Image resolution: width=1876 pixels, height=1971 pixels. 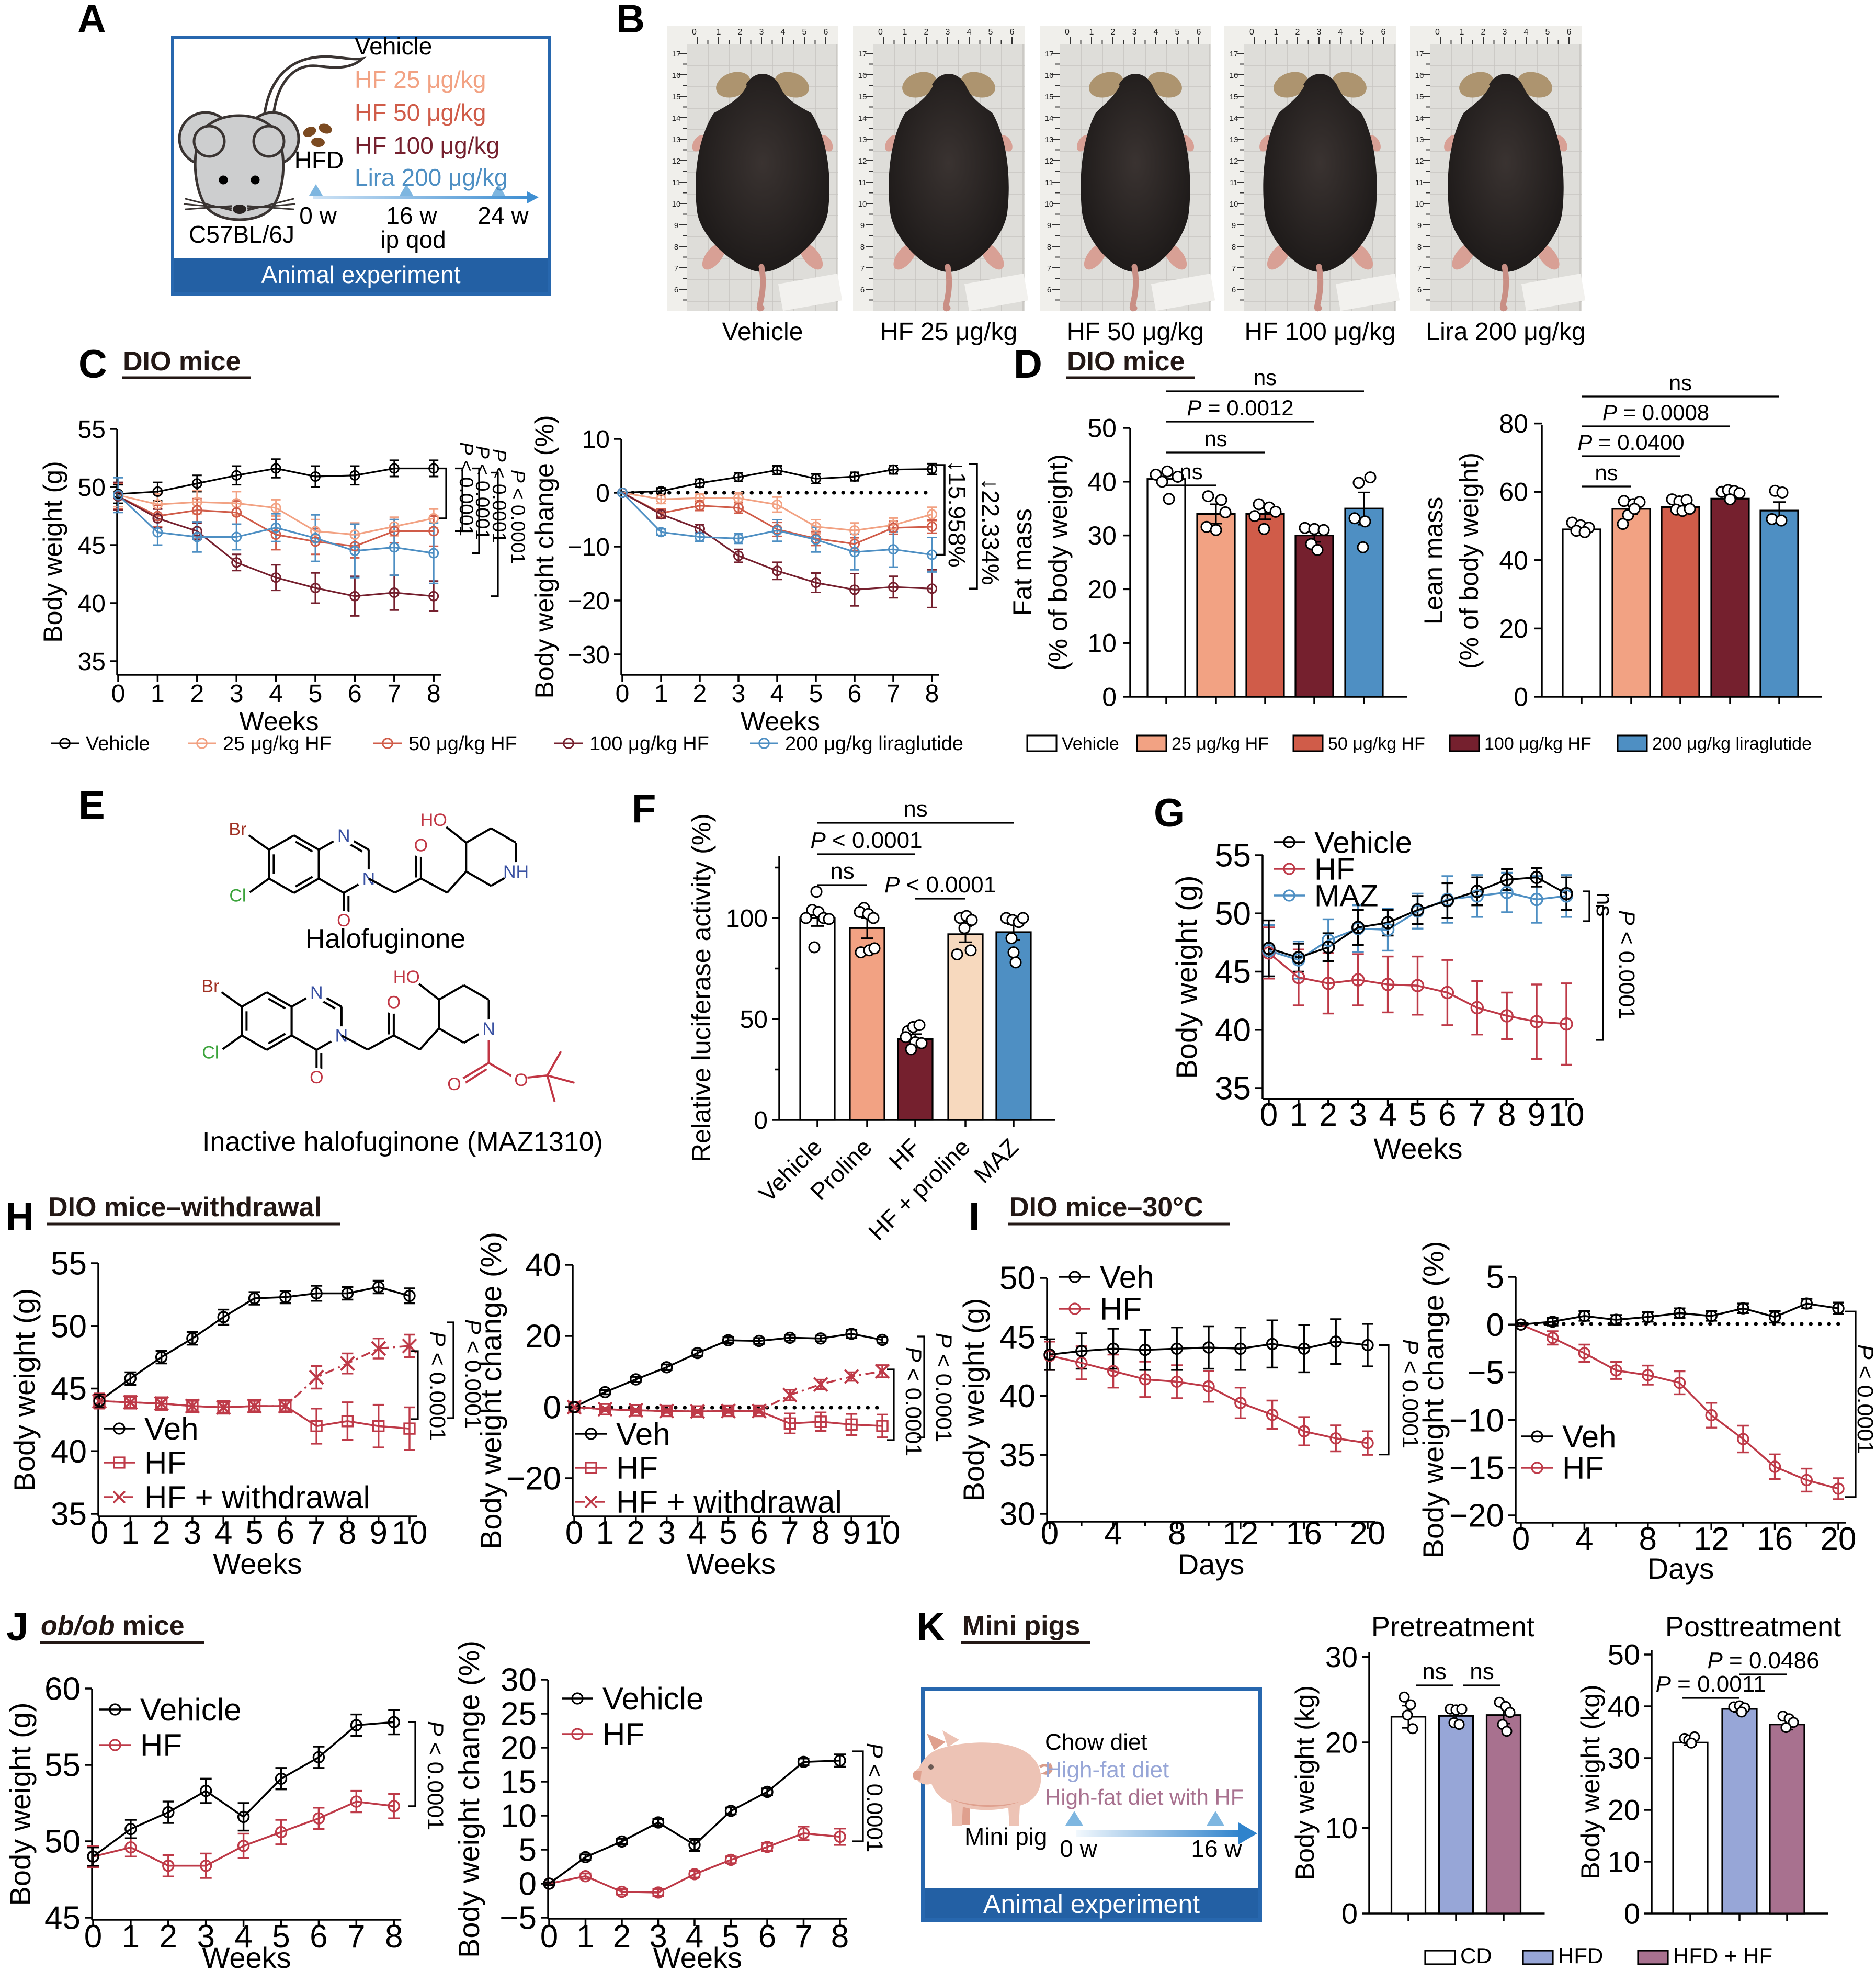 I want to click on svg-text: P = 0.0400, so click(x=1631, y=442).